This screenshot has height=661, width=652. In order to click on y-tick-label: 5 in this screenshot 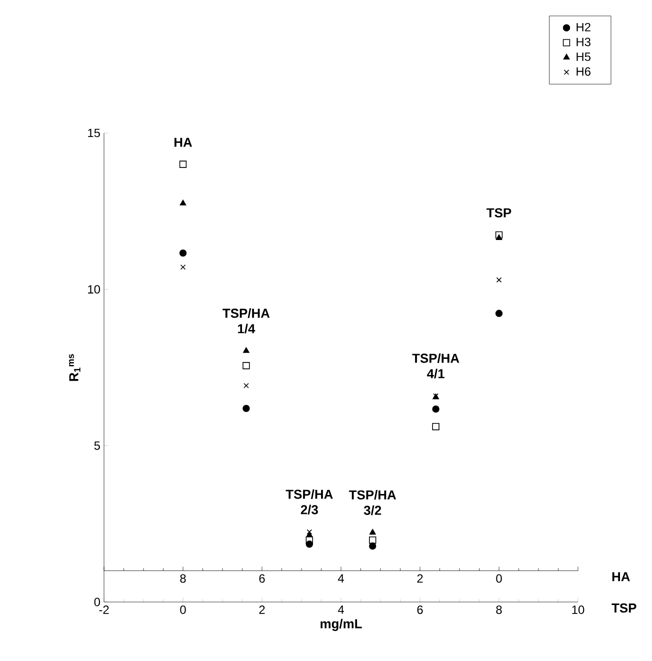, I will do `click(97, 445)`.